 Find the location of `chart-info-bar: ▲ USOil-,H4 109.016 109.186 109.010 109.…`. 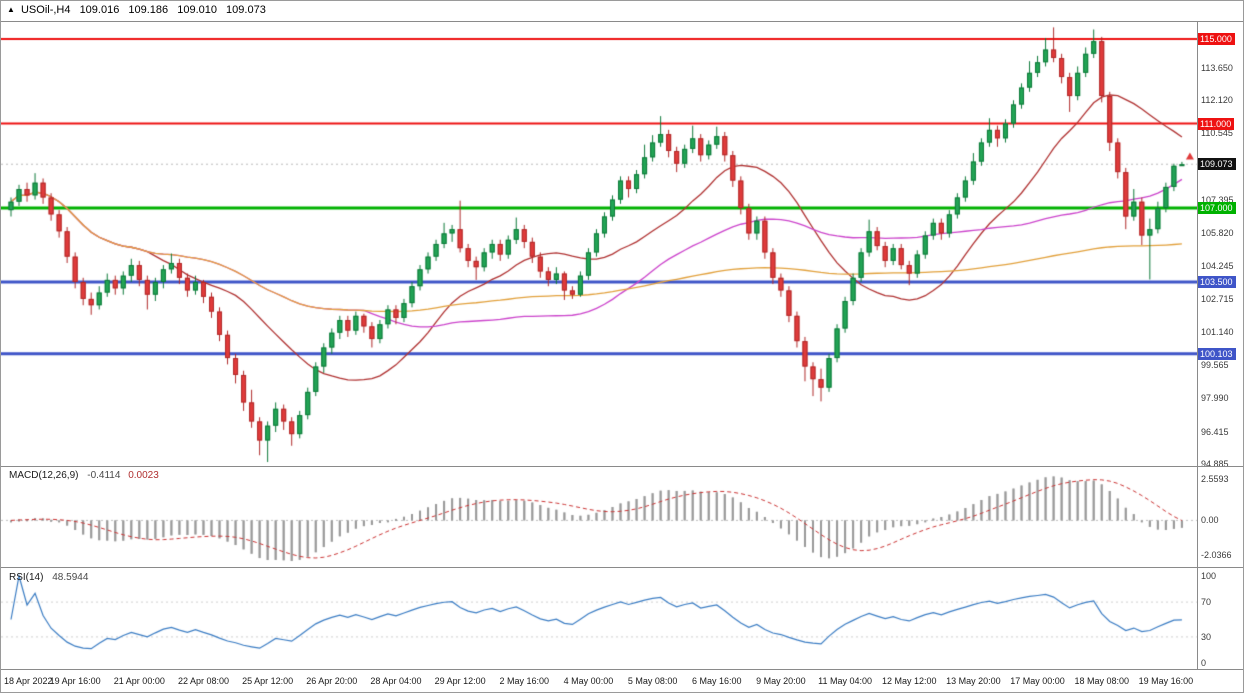

chart-info-bar: ▲ USOil-,H4 109.016 109.186 109.010 109.… is located at coordinates (136, 12).